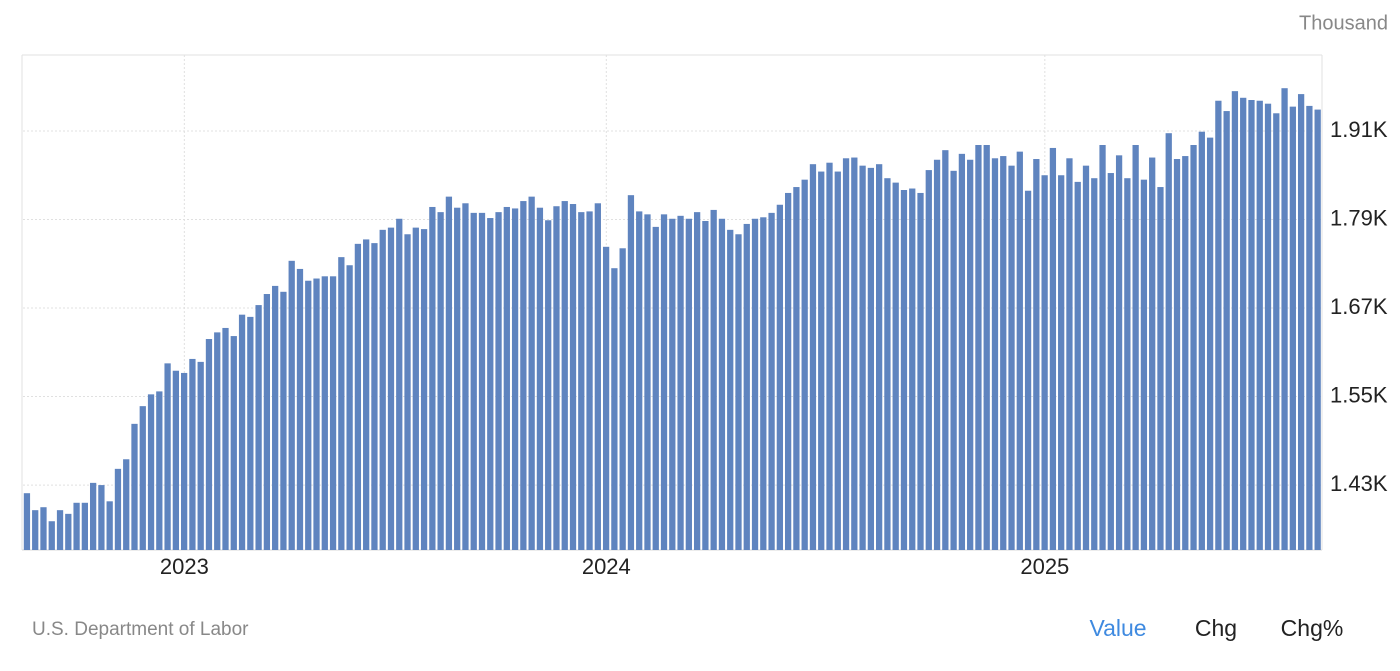  Describe the element at coordinates (1117, 628) in the screenshot. I see `tab-value: Value` at that location.